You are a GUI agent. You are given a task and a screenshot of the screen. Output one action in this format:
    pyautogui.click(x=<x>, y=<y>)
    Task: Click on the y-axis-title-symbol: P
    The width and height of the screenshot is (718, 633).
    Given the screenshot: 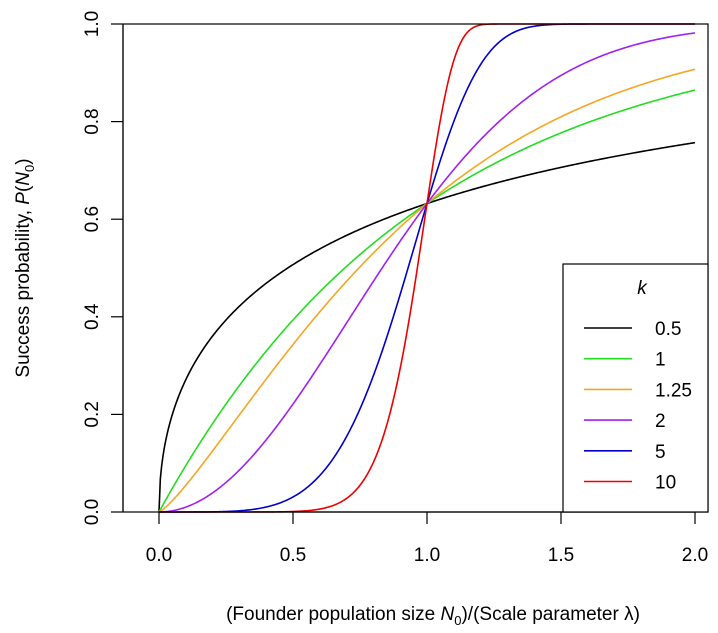 What is the action you would take?
    pyautogui.click(x=23, y=198)
    